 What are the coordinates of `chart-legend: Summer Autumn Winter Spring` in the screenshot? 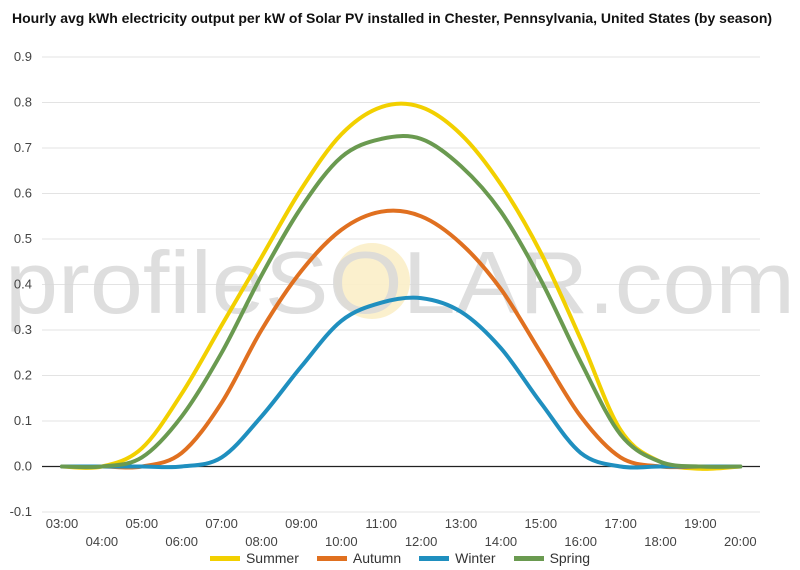 It's located at (400, 558).